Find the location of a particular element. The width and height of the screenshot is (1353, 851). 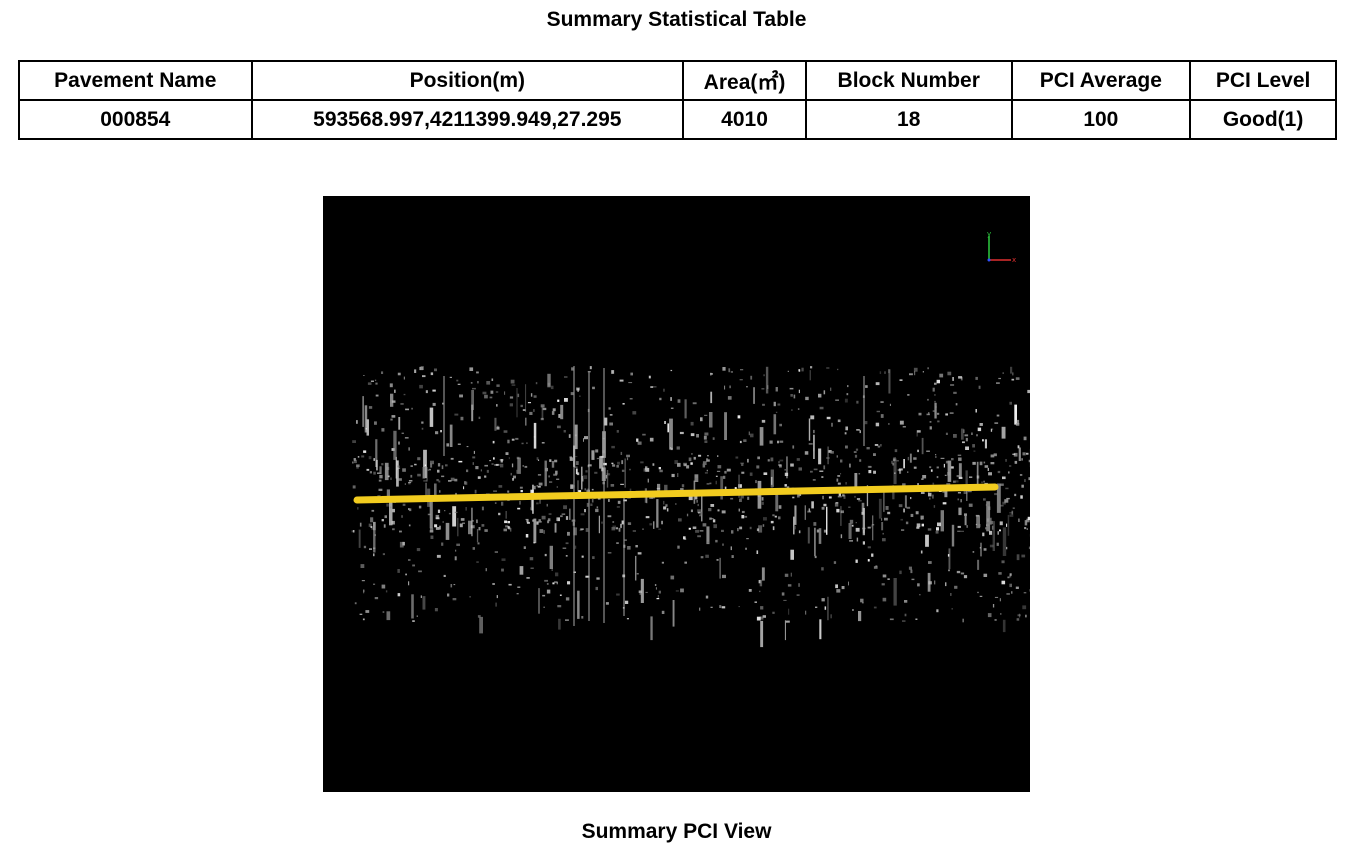

axis-icon: y x is located at coordinates (1001, 247).